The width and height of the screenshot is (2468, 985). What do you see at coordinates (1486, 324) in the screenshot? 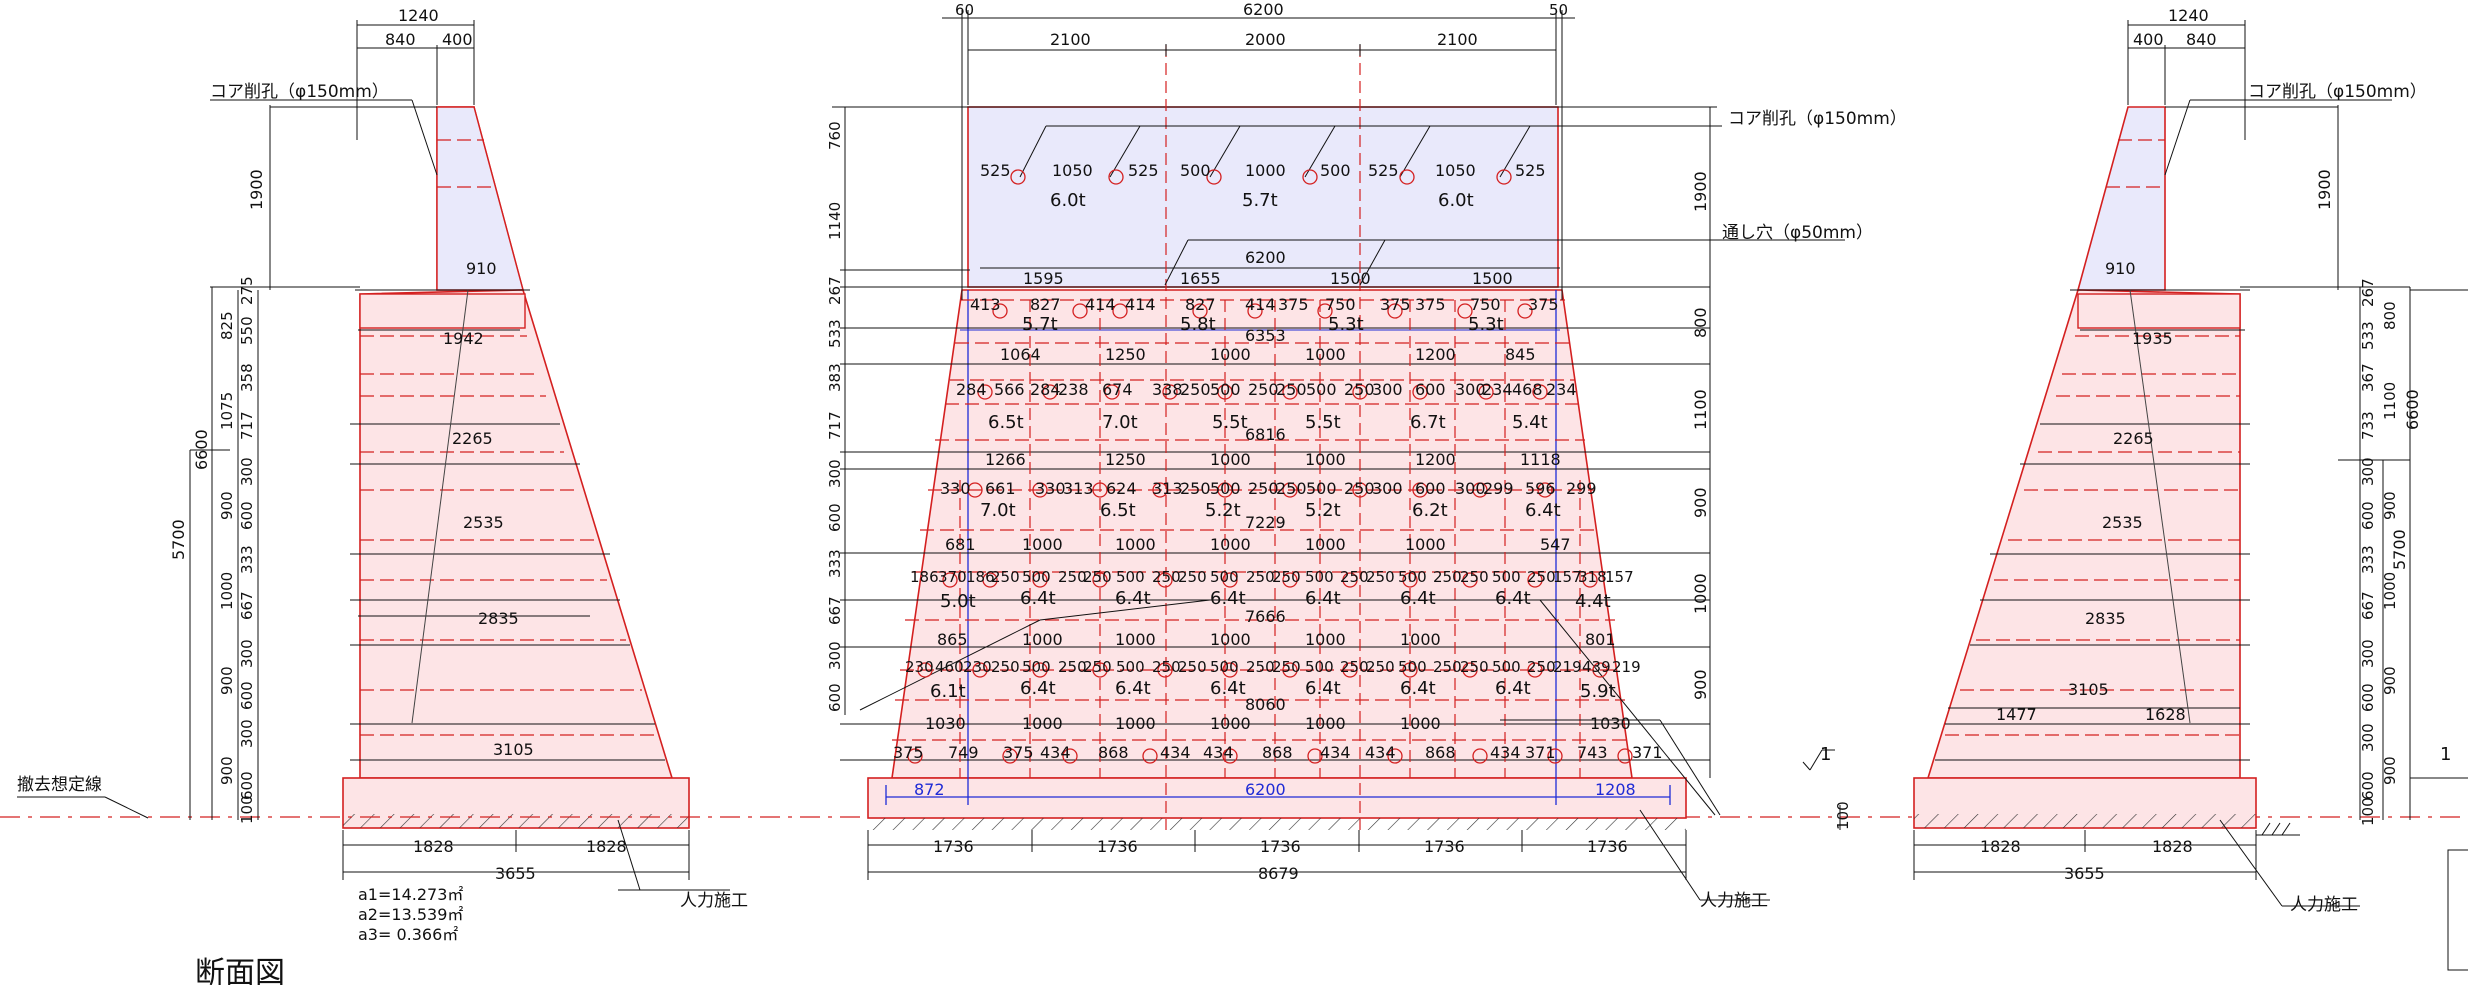
I see `weight: 5.3t` at bounding box center [1486, 324].